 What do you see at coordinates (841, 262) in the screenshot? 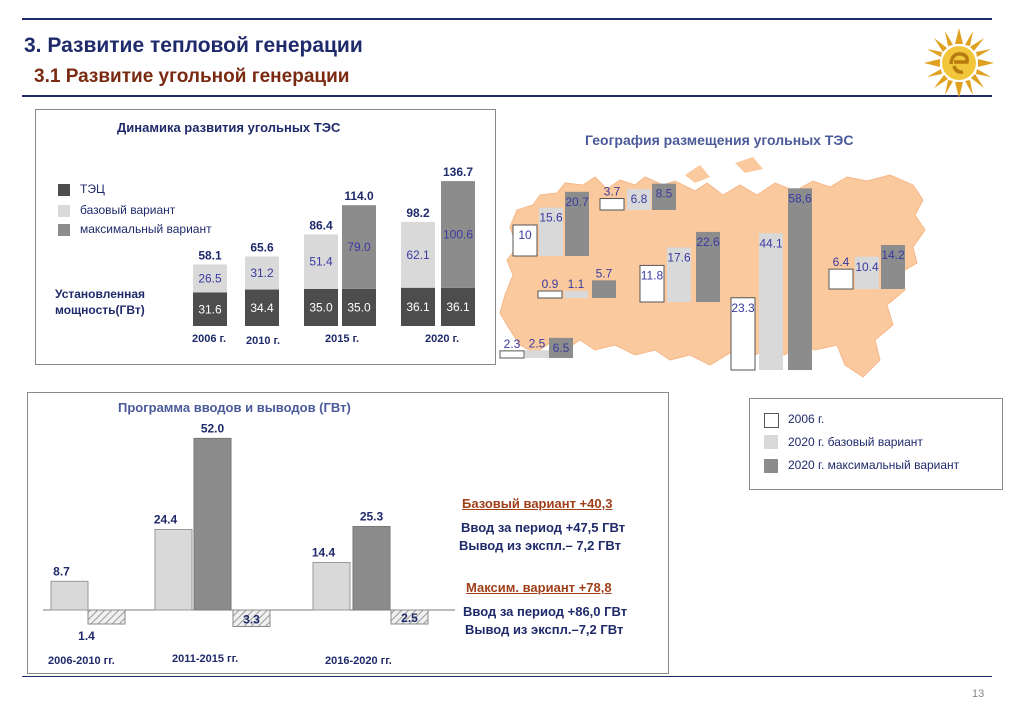
I see `region-value-label: 6.4` at bounding box center [841, 262].